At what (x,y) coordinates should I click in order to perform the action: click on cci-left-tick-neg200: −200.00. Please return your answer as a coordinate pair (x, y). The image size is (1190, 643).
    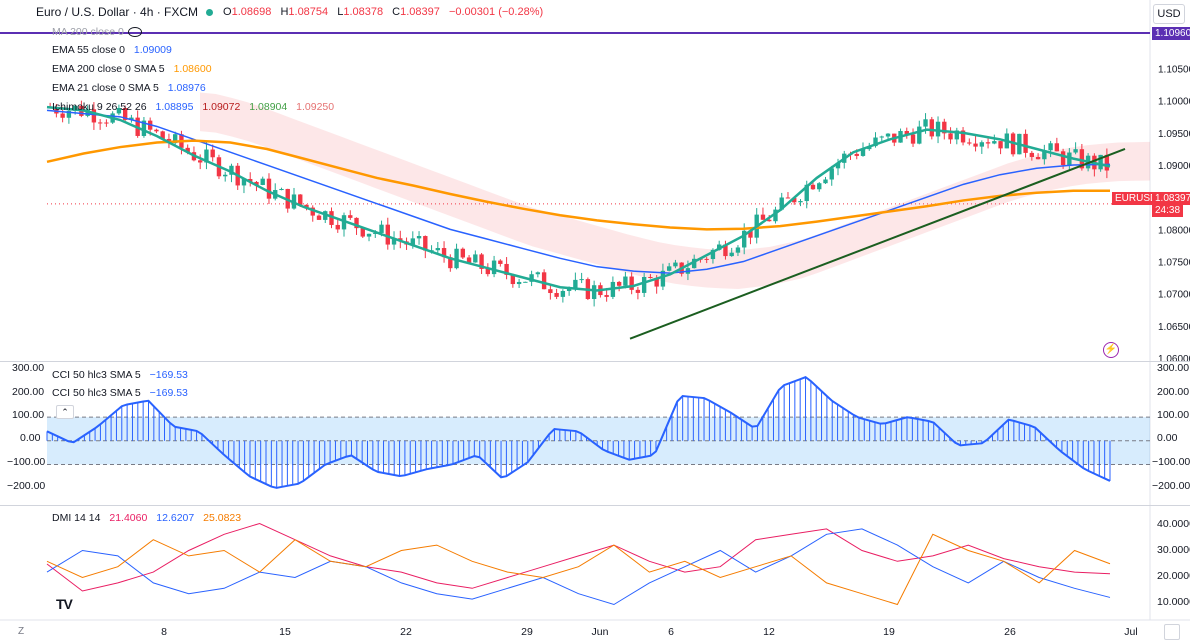
    Looking at the image, I should click on (26, 486).